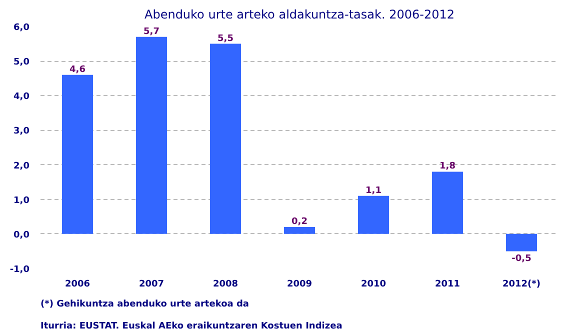 This screenshot has width=568, height=336. Describe the element at coordinates (22, 201) in the screenshot. I see `y-tick-label: 1,0` at that location.